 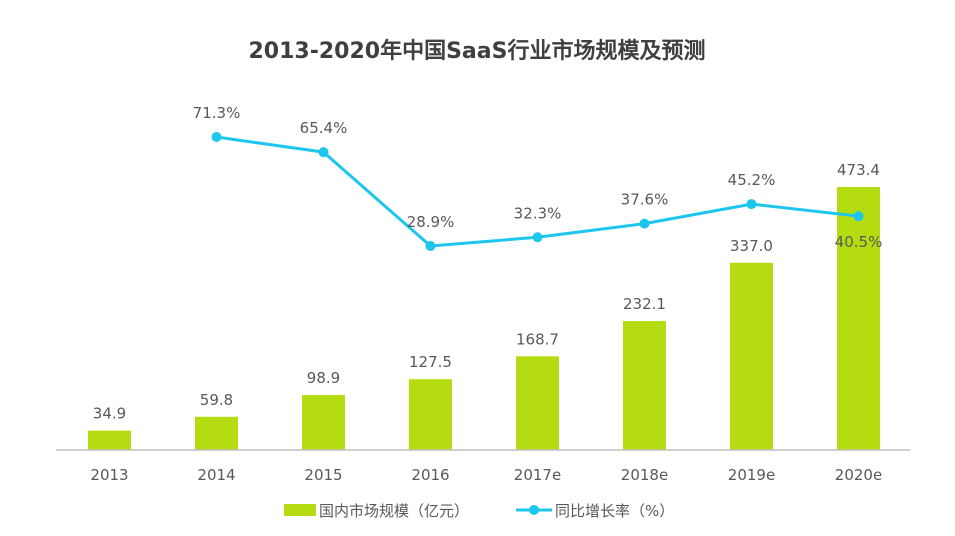 What do you see at coordinates (216, 400) in the screenshot?
I see `bar-value-label: 59.8` at bounding box center [216, 400].